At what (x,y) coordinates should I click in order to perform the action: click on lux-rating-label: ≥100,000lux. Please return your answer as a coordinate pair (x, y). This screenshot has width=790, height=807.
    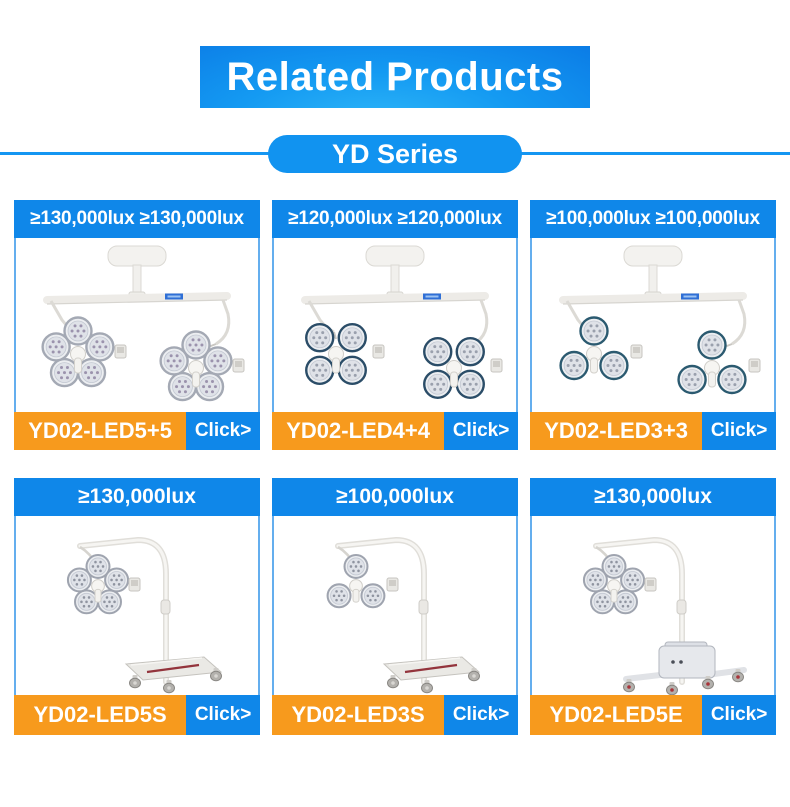
    Looking at the image, I should click on (395, 496).